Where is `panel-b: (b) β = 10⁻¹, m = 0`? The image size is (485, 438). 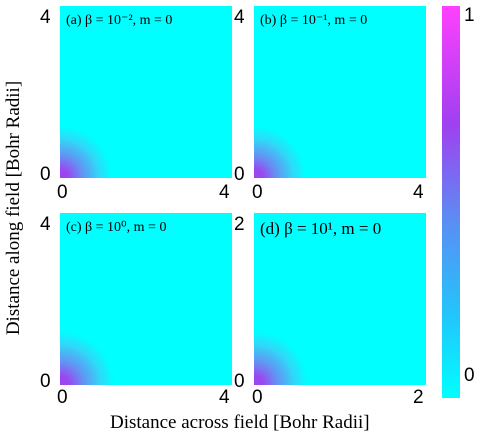
panel-b: (b) β = 10⁻¹, m = 0 is located at coordinates (340, 92).